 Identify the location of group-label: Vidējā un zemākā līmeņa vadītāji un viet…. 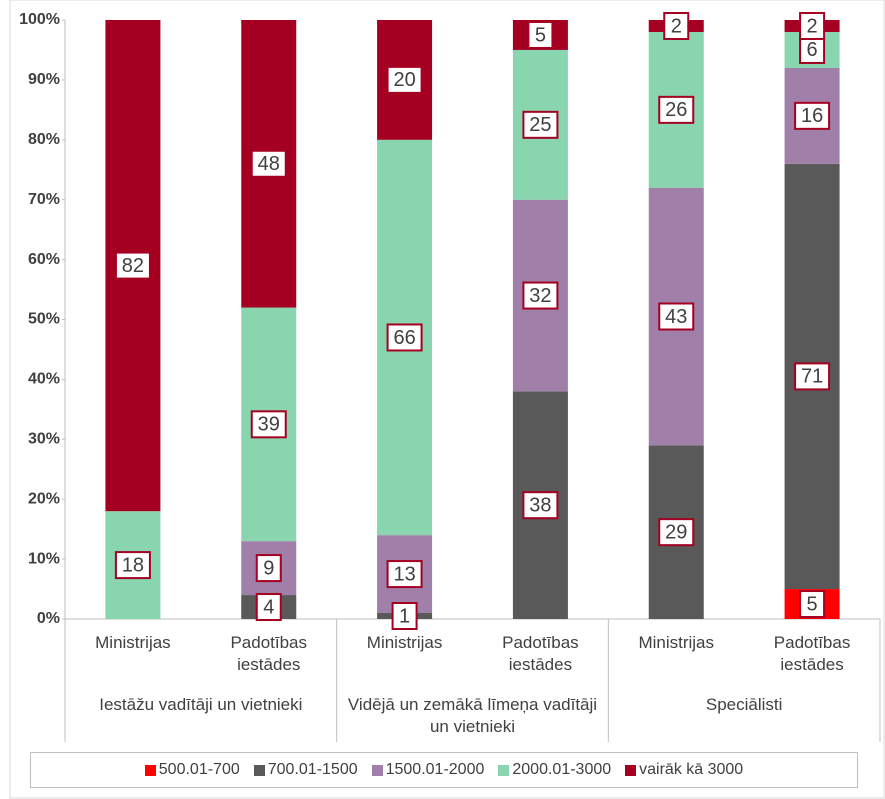
(472, 715).